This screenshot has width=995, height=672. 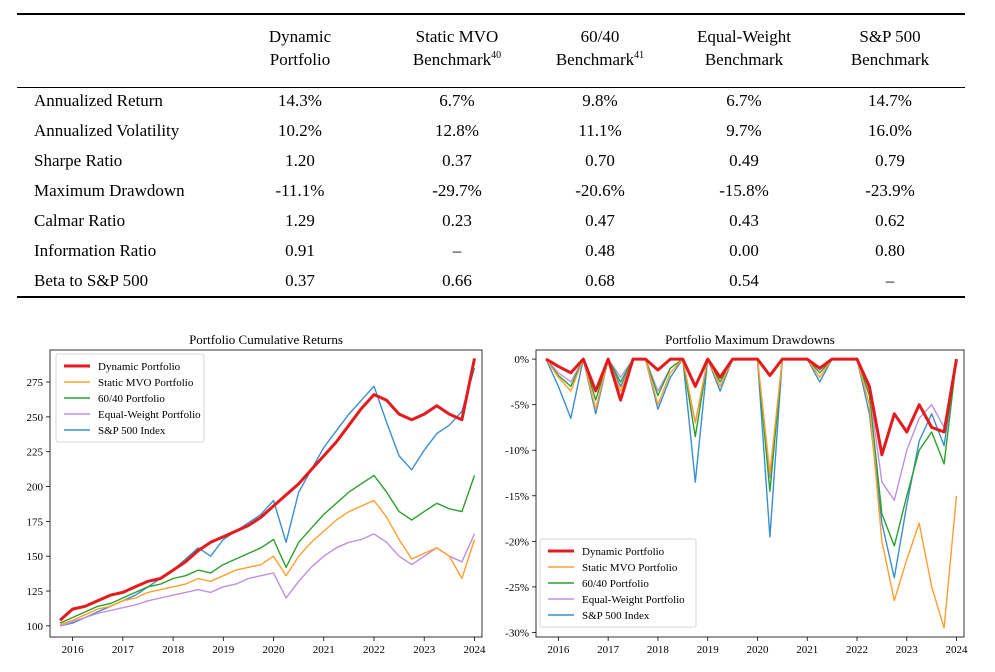 I want to click on cell-sp500: -23.9%, so click(x=890, y=190).